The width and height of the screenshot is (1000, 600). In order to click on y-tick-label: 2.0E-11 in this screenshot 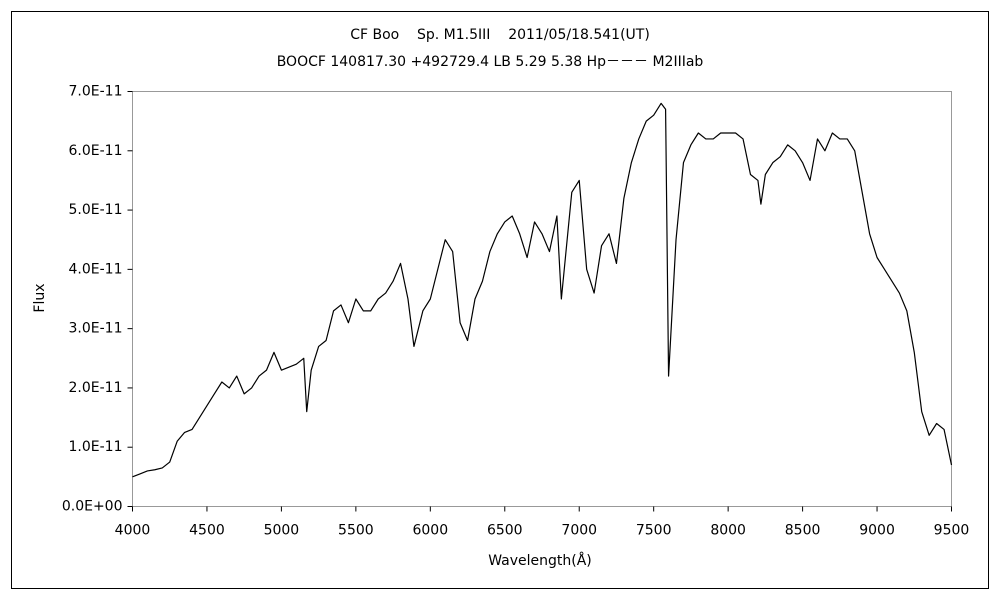, I will do `click(96, 388)`.